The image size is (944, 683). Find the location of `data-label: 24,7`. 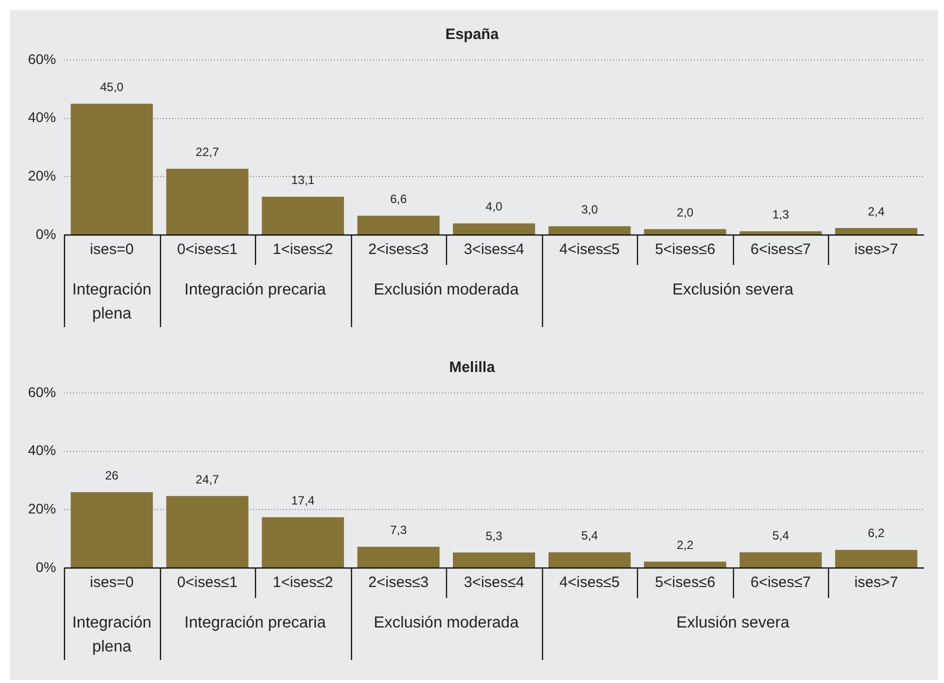

data-label: 24,7 is located at coordinates (208, 479).